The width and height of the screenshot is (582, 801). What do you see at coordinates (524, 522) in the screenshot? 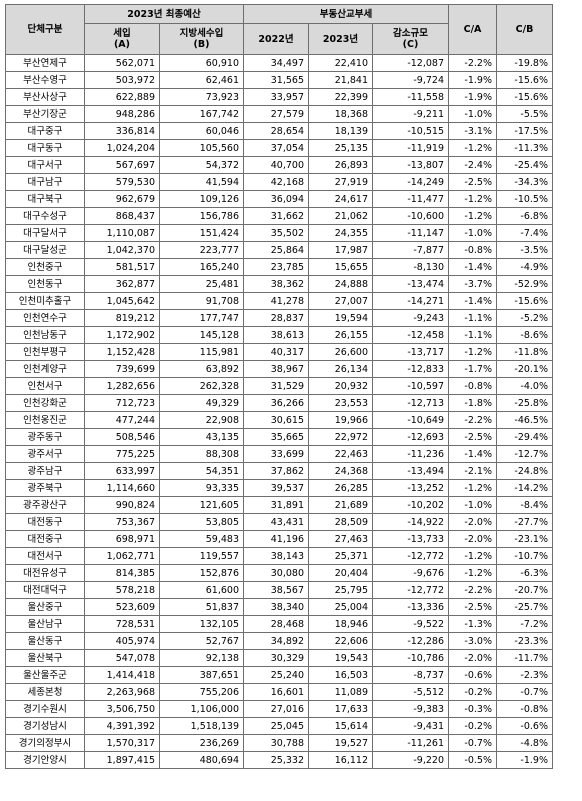
I see `cell-c-over-b: -27.7%` at bounding box center [524, 522].